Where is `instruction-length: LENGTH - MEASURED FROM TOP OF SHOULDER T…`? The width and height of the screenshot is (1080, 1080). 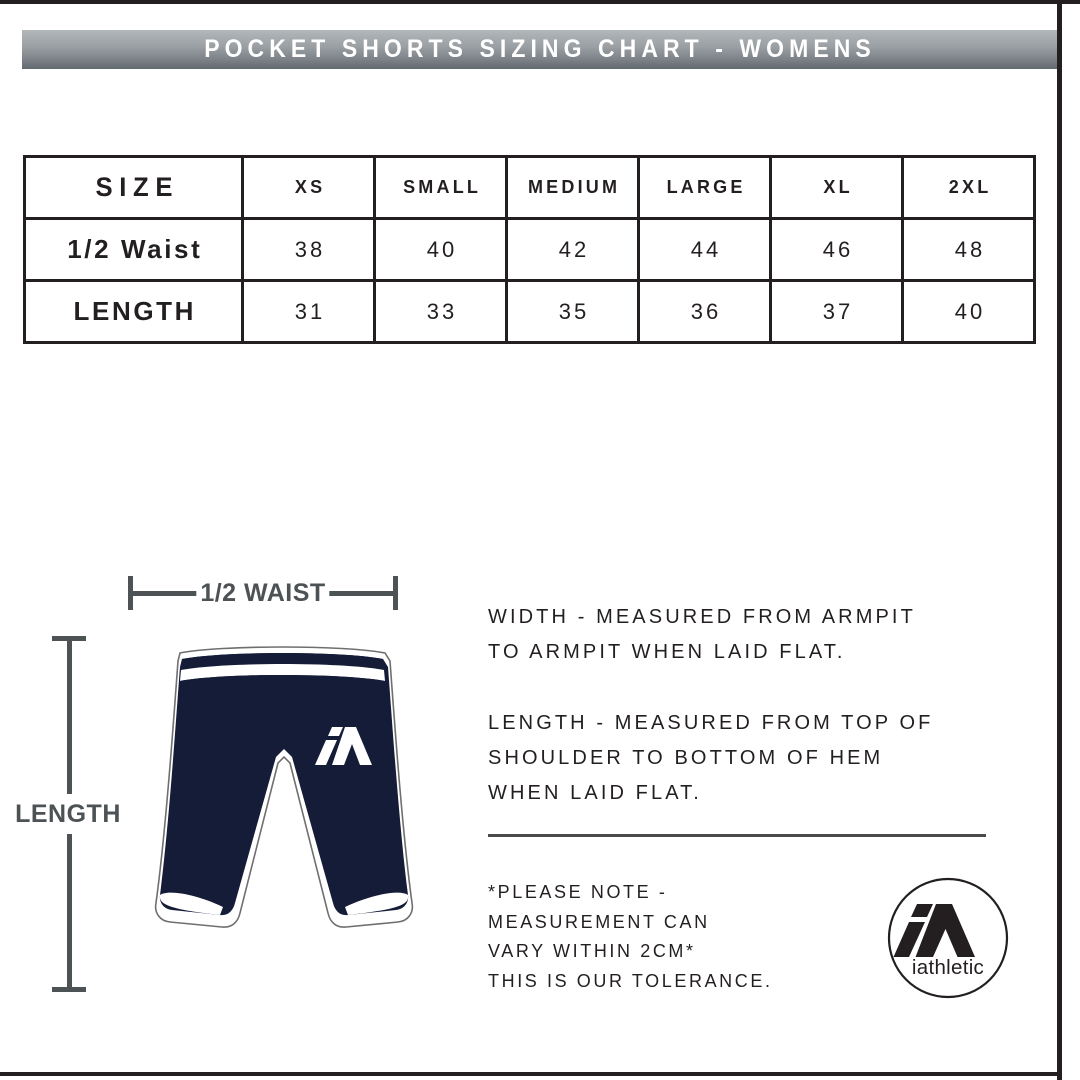
instruction-length: LENGTH - MEASURED FROM TOP OF SHOULDER T… is located at coordinates (711, 758).